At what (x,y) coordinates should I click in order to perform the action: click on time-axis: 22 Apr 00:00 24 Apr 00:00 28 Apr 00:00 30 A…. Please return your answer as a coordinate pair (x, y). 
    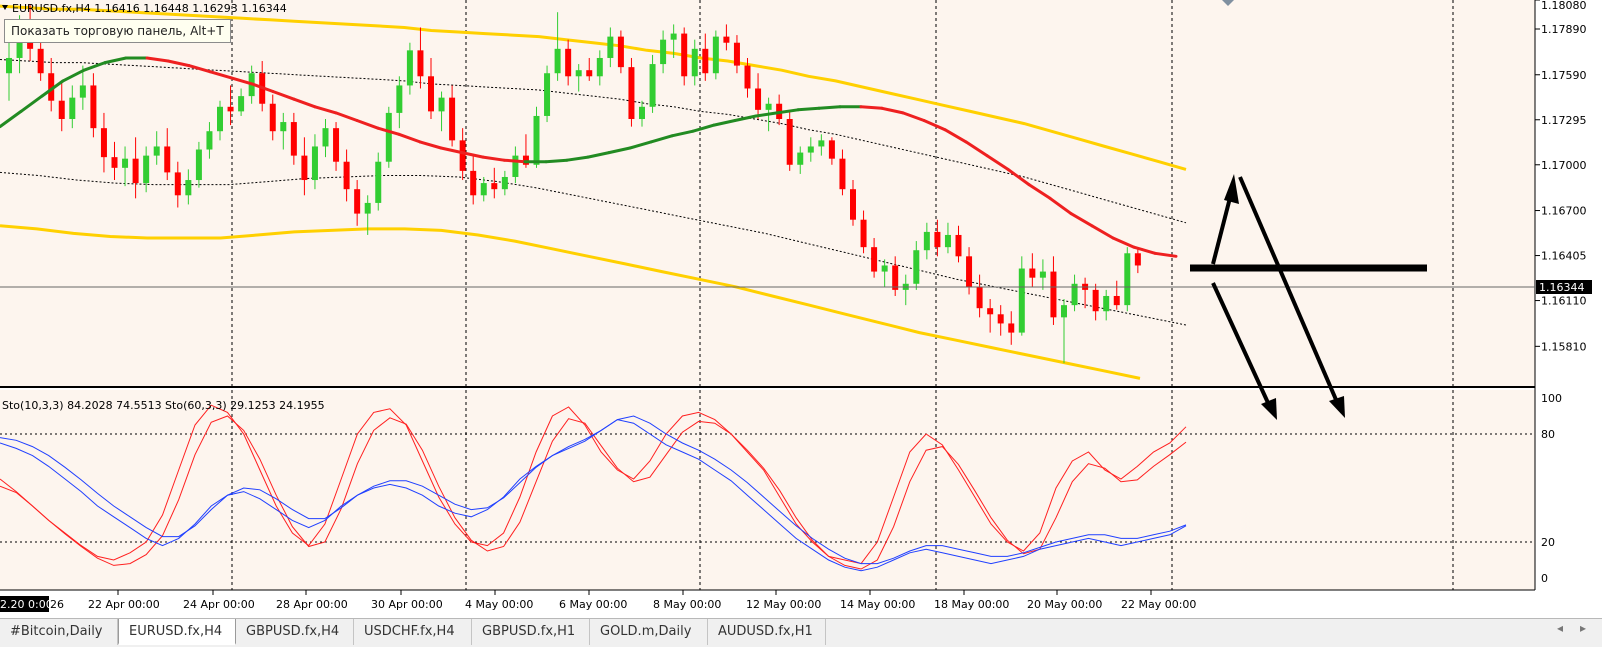
    Looking at the image, I should click on (642, 600).